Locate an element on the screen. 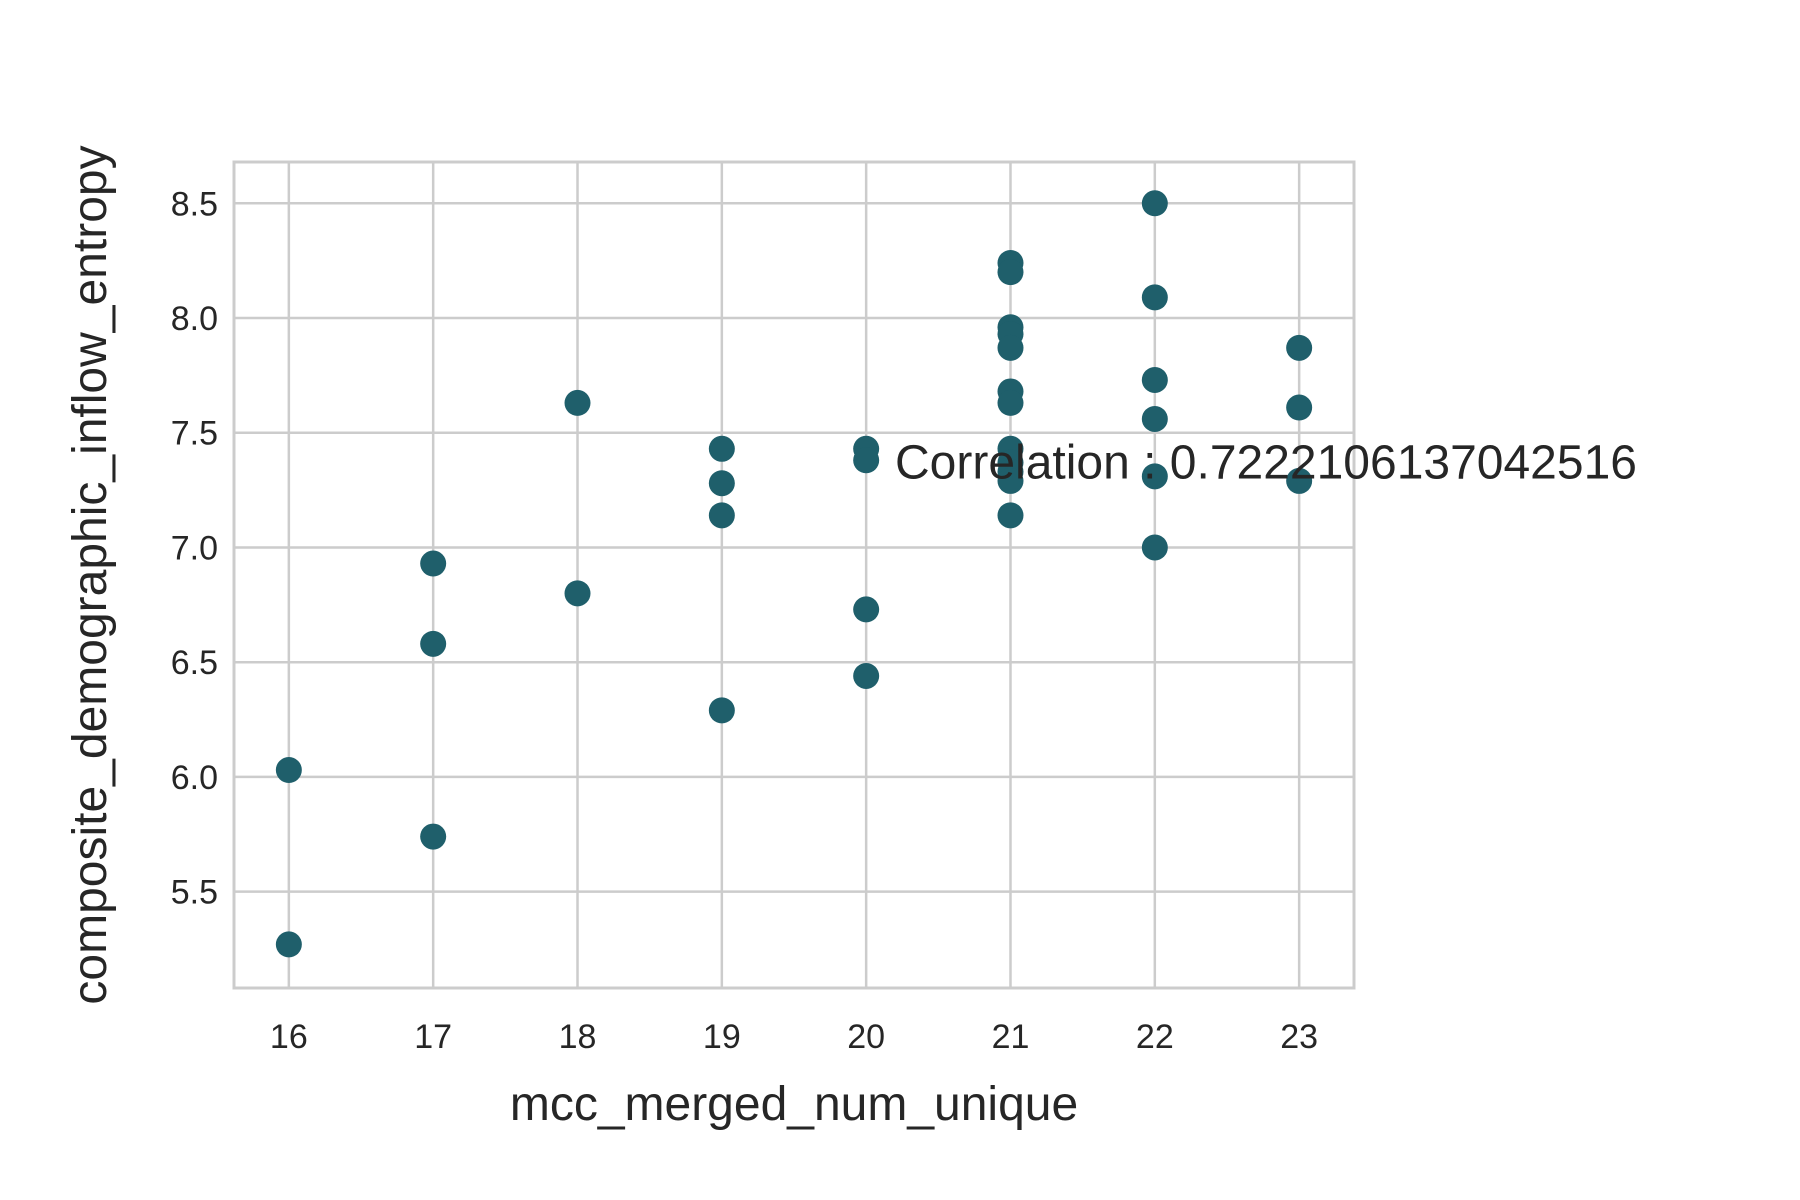 The image size is (1800, 1200). y-tick-label: 7.0 is located at coordinates (194, 548).